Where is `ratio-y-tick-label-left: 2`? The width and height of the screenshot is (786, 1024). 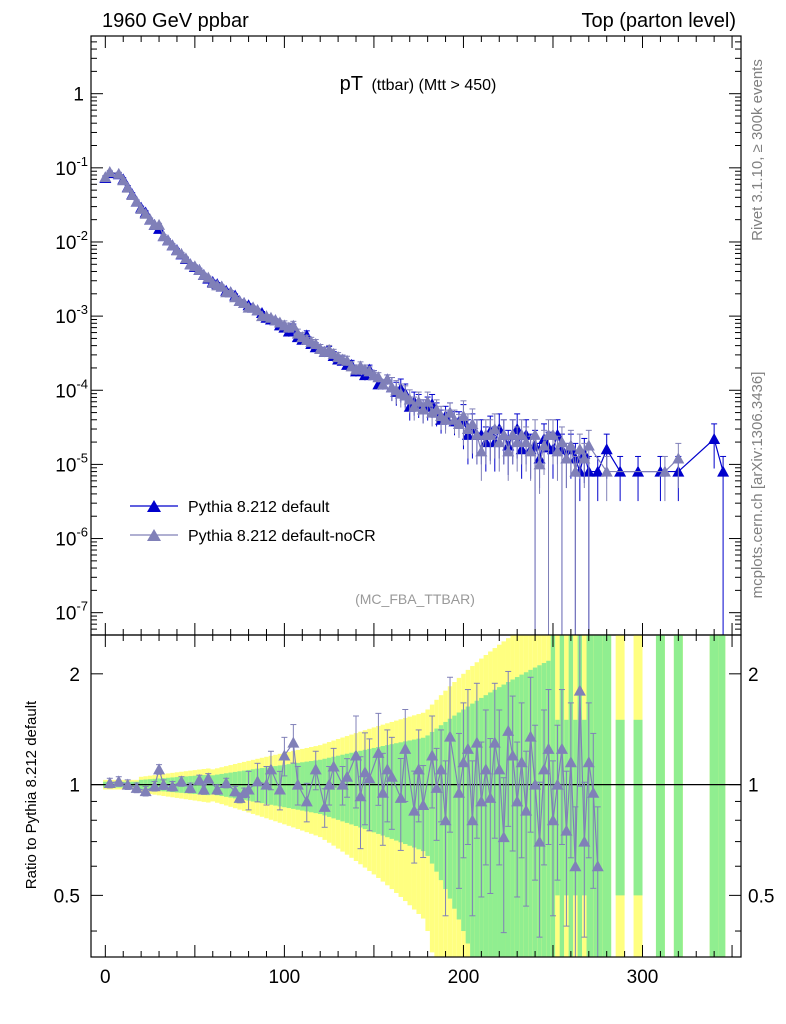 ratio-y-tick-label-left: 2 is located at coordinates (74, 675).